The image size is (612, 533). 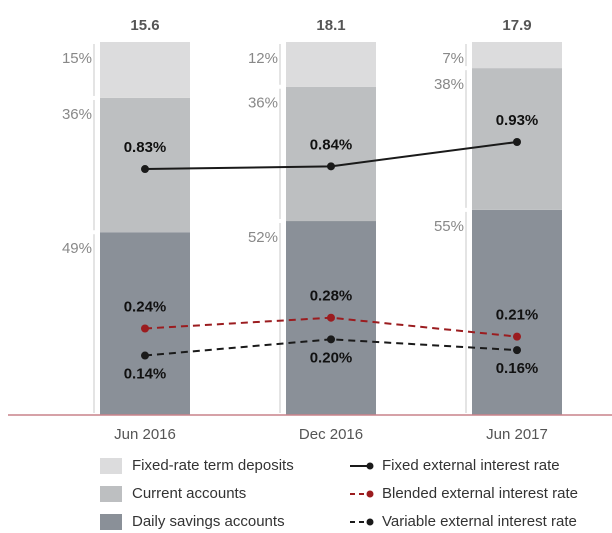 What do you see at coordinates (77, 248) in the screenshot?
I see `percent-label: 49%` at bounding box center [77, 248].